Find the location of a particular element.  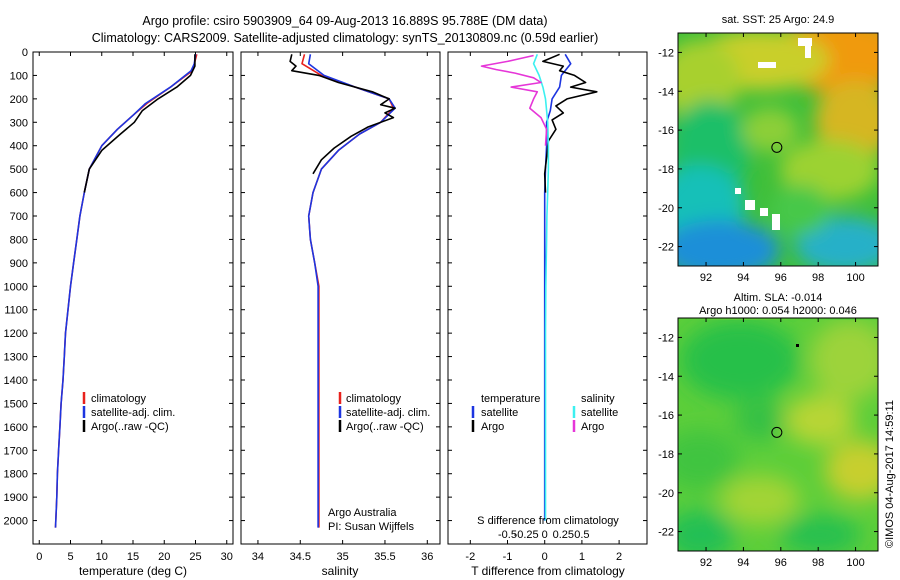

s-difference-axis-label: S difference from climatology is located at coordinates (548, 521).